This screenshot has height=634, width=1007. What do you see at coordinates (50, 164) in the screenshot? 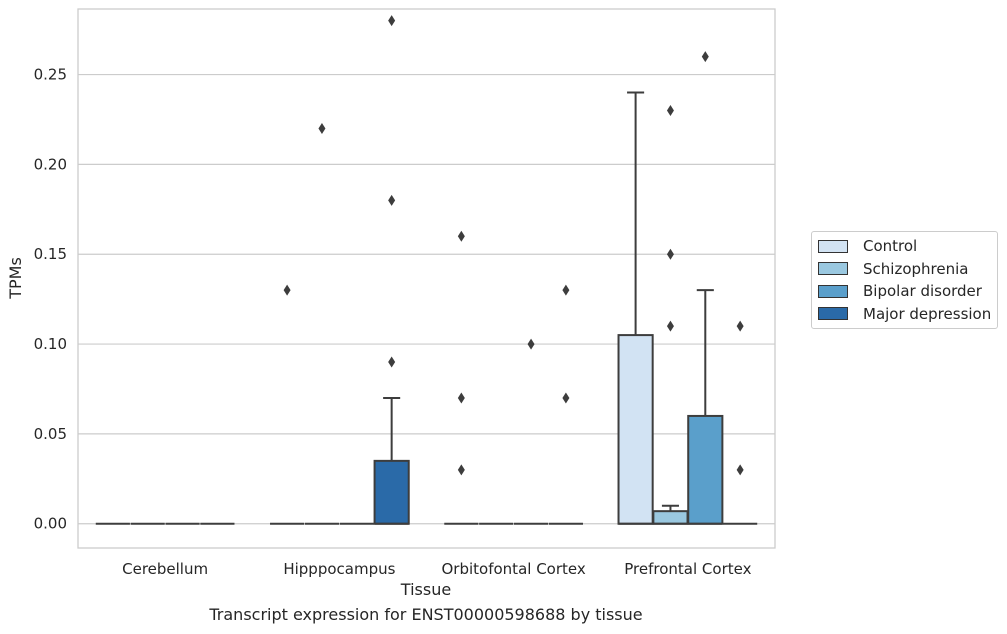
I see `y-tick-label: 0.20` at bounding box center [50, 164].